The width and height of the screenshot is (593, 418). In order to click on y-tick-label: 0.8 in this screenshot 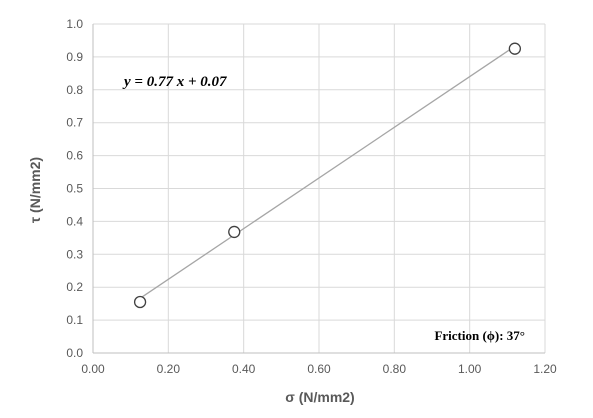, I will do `click(74, 90)`.